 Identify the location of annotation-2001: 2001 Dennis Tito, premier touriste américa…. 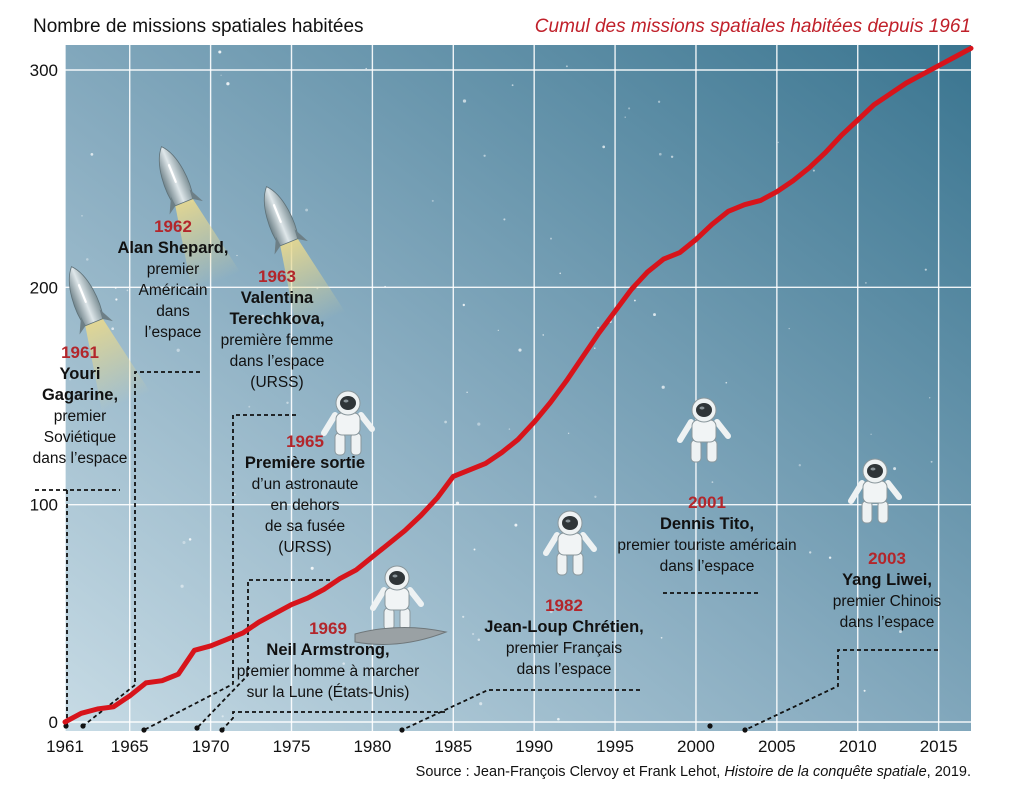
(706, 534).